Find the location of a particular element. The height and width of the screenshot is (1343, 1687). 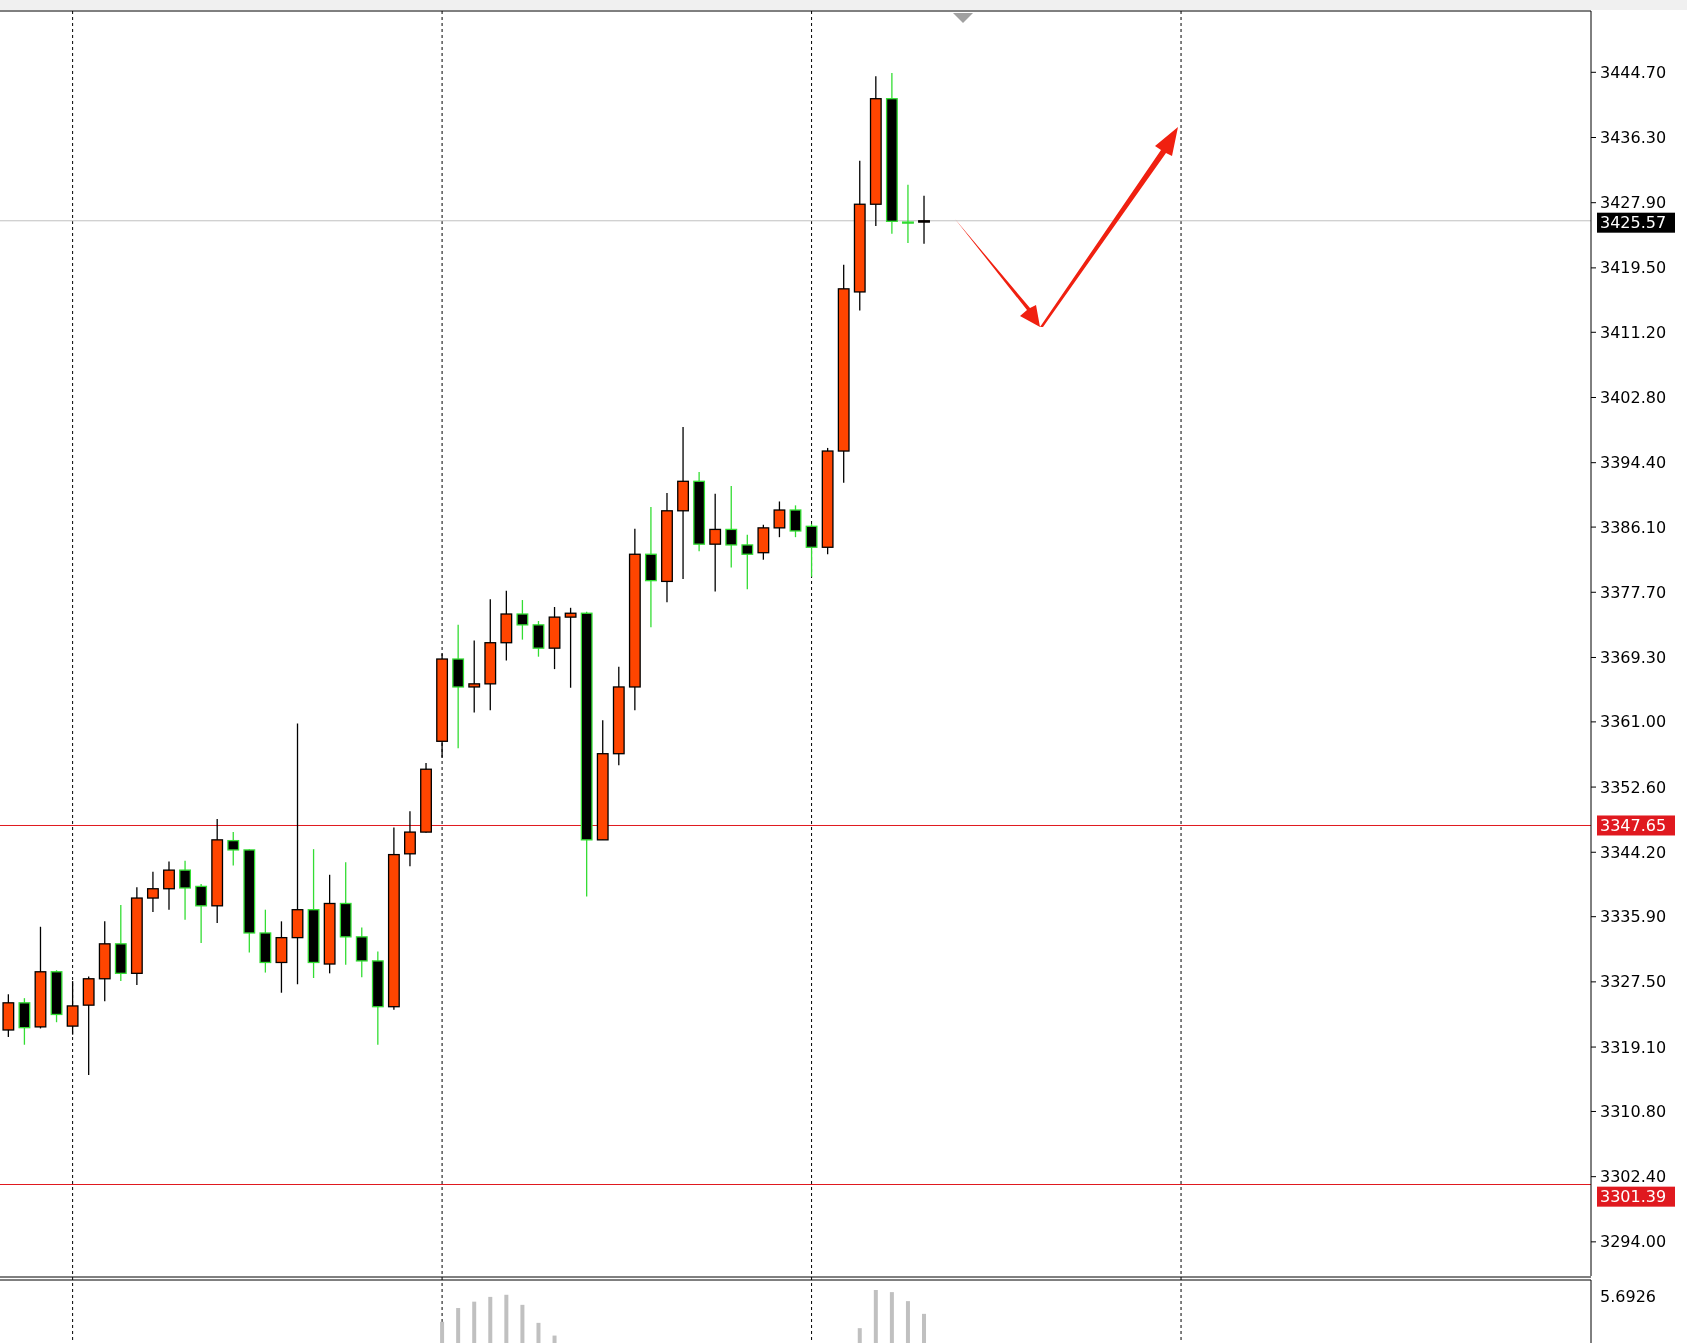

y-tick-label: 3377.70 is located at coordinates (1633, 592).